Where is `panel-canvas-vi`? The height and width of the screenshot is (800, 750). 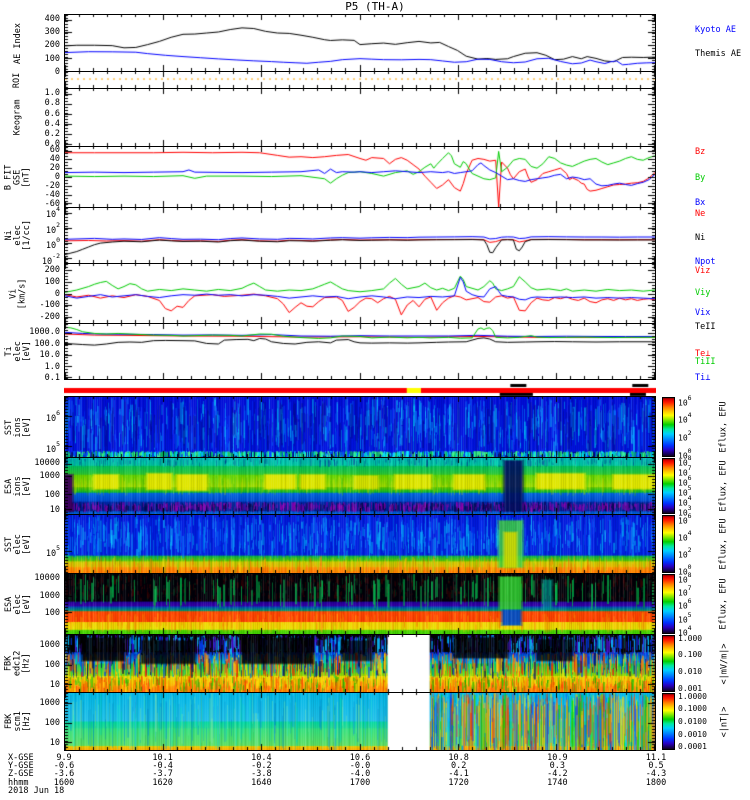
panel-canvas-vi is located at coordinates (360, 293).